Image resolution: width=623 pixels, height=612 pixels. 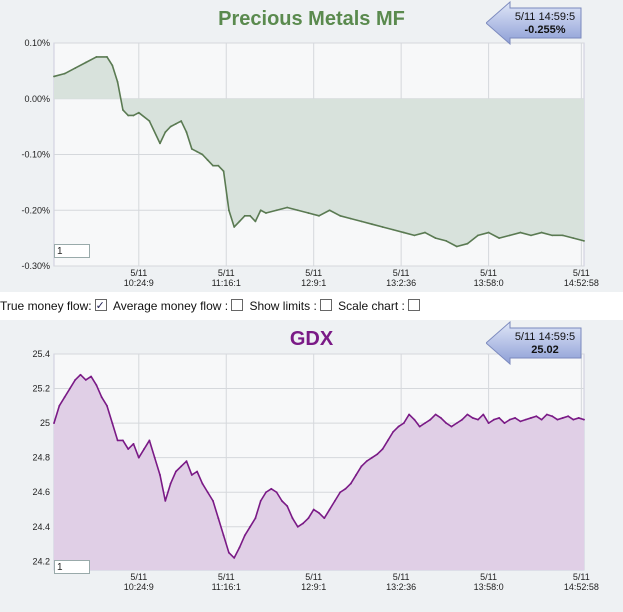 What do you see at coordinates (325, 305) in the screenshot?
I see `show-limits-checkbox` at bounding box center [325, 305].